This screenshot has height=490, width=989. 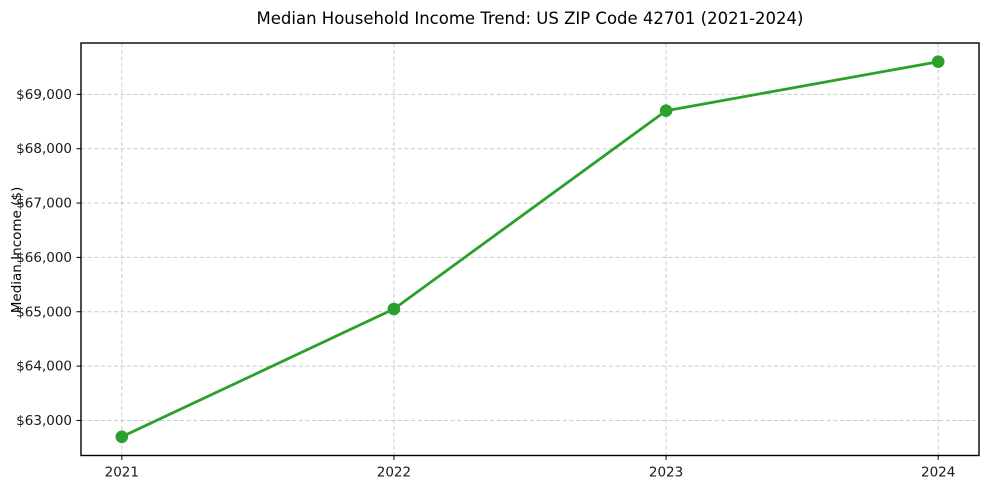 What do you see at coordinates (44, 367) in the screenshot?
I see `y-tick-label: $64,000` at bounding box center [44, 367].